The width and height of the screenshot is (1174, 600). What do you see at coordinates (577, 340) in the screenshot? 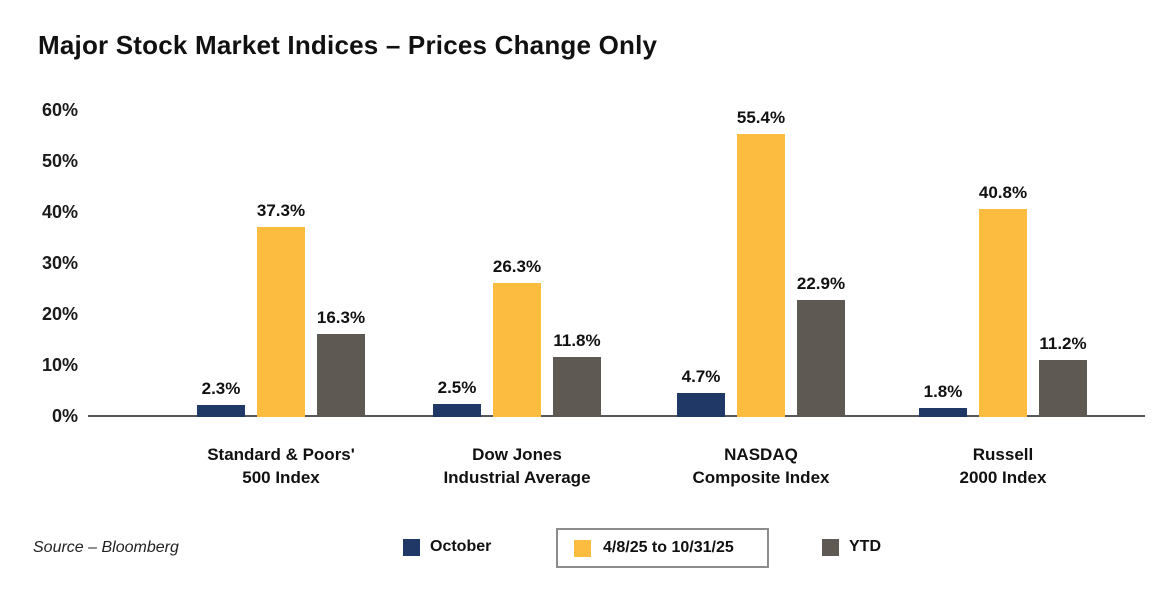
I see `bar-value-label: 11.8%` at bounding box center [577, 340].